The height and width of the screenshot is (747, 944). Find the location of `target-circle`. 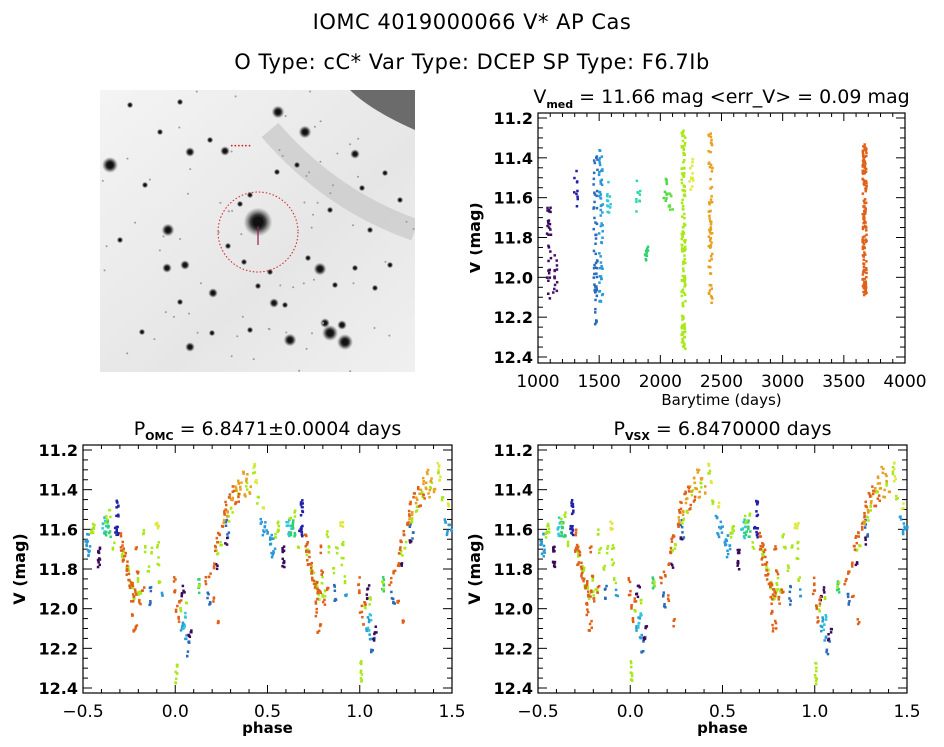

target-circle is located at coordinates (258, 232).